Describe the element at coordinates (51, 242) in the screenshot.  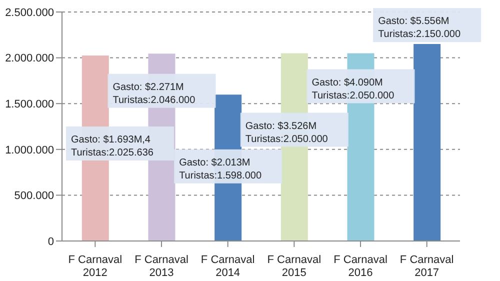
I see `y-tick-label: 0` at that location.